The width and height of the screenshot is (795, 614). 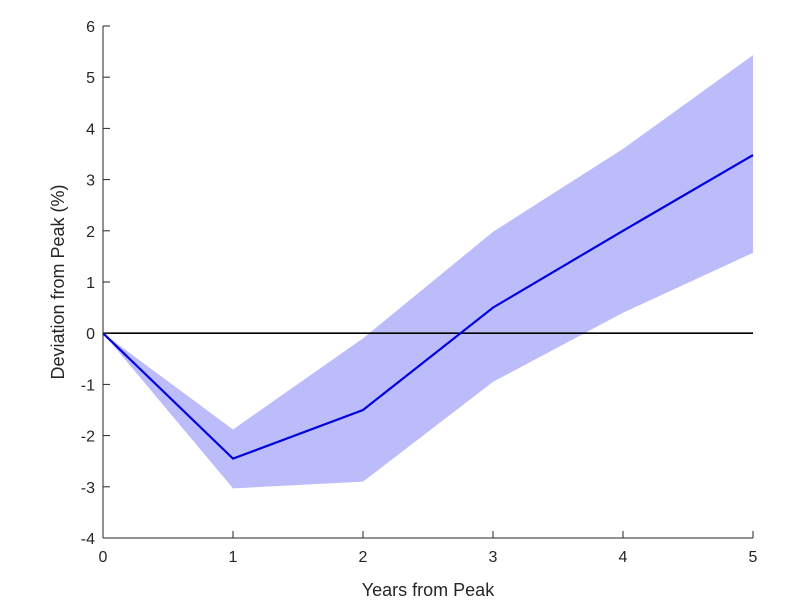 I want to click on y-tick-label: 0, so click(x=90, y=334).